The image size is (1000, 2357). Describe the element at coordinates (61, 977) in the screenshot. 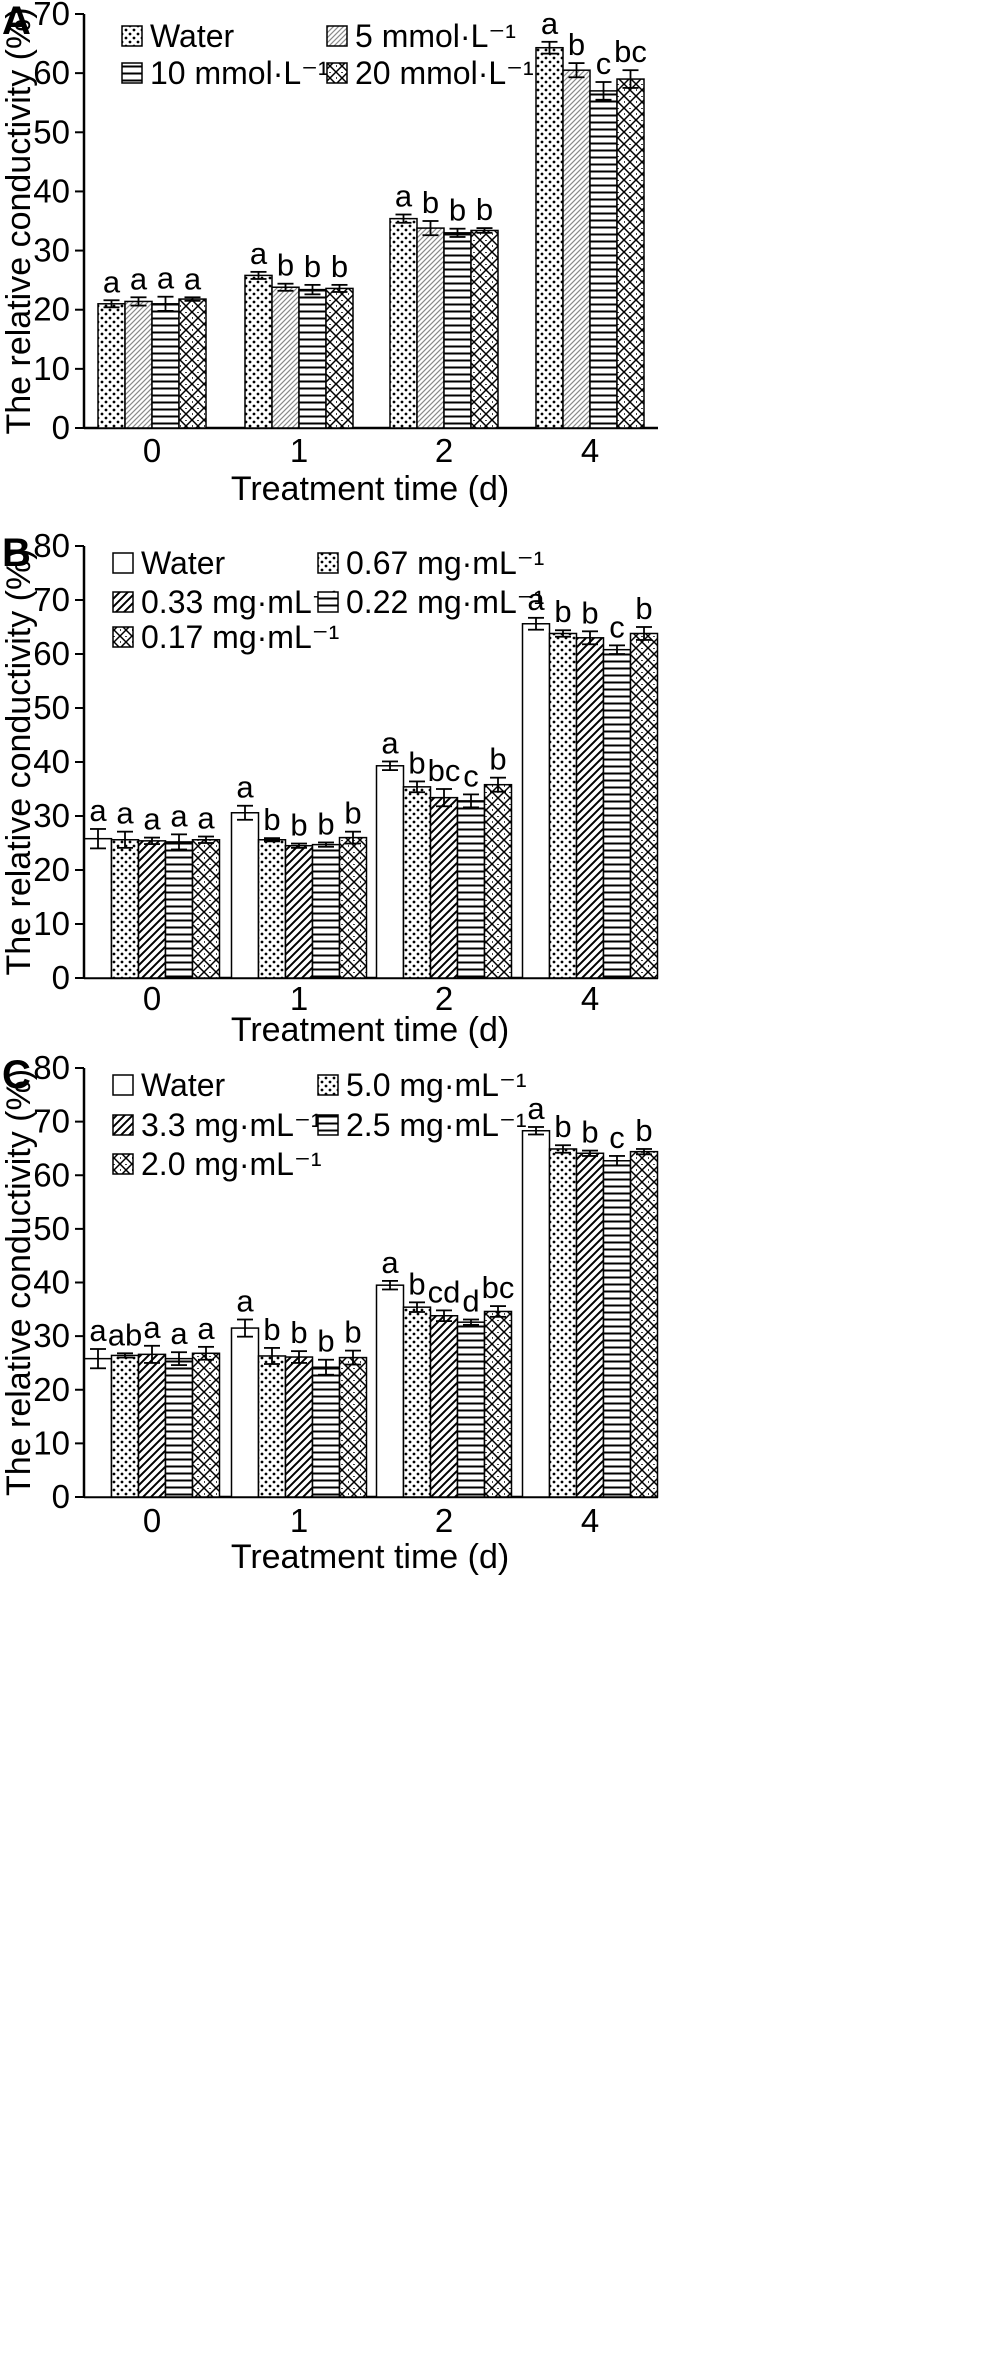

I see `y-tick-label: 0` at that location.